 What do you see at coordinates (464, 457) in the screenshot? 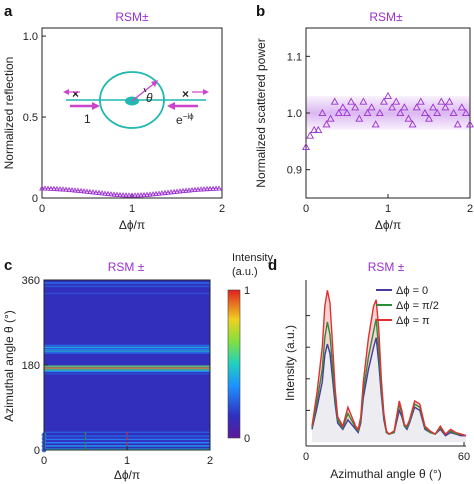
I see `x-tick-label: 60` at bounding box center [464, 457].